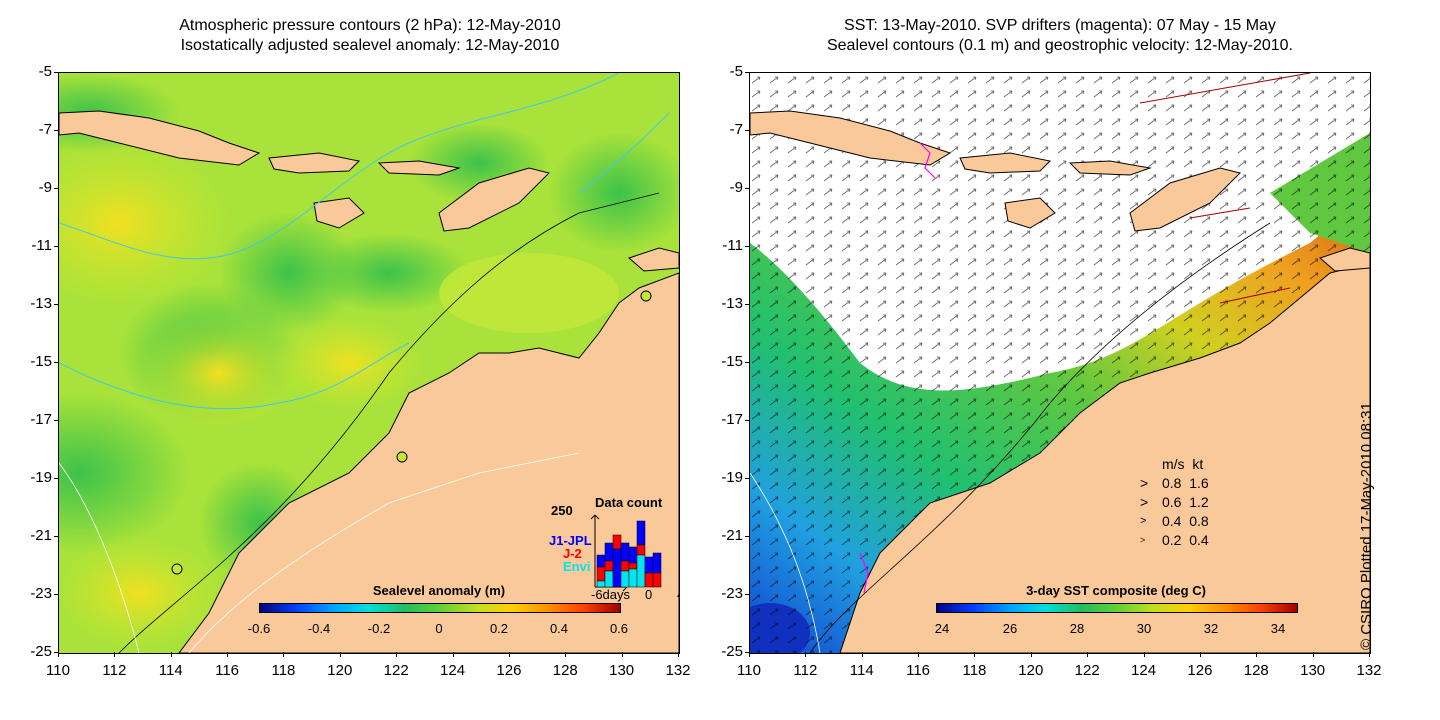 Image resolution: width=1440 pixels, height=720 pixels. I want to click on left-longitude-tick-label: 116, so click(227, 670).